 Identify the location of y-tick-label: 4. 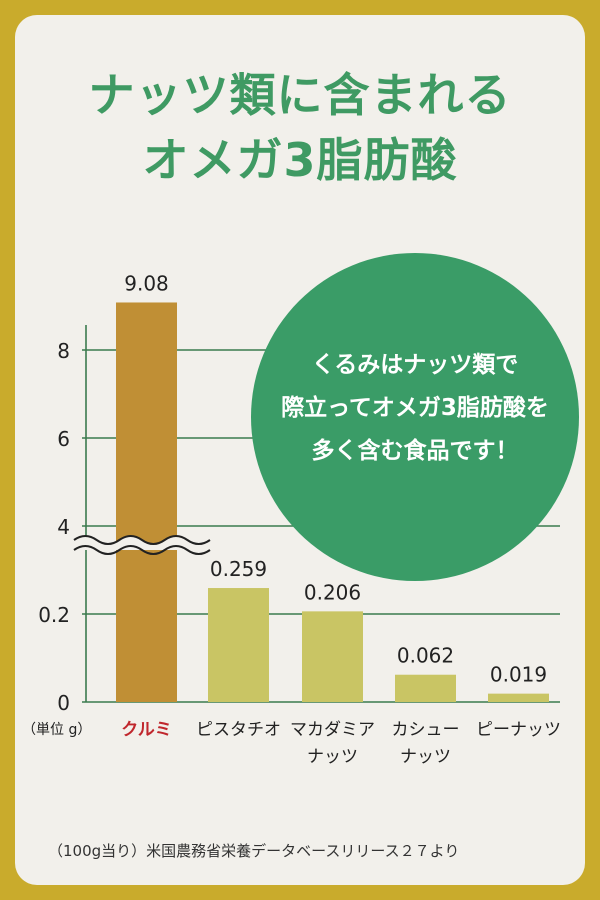
(63, 527).